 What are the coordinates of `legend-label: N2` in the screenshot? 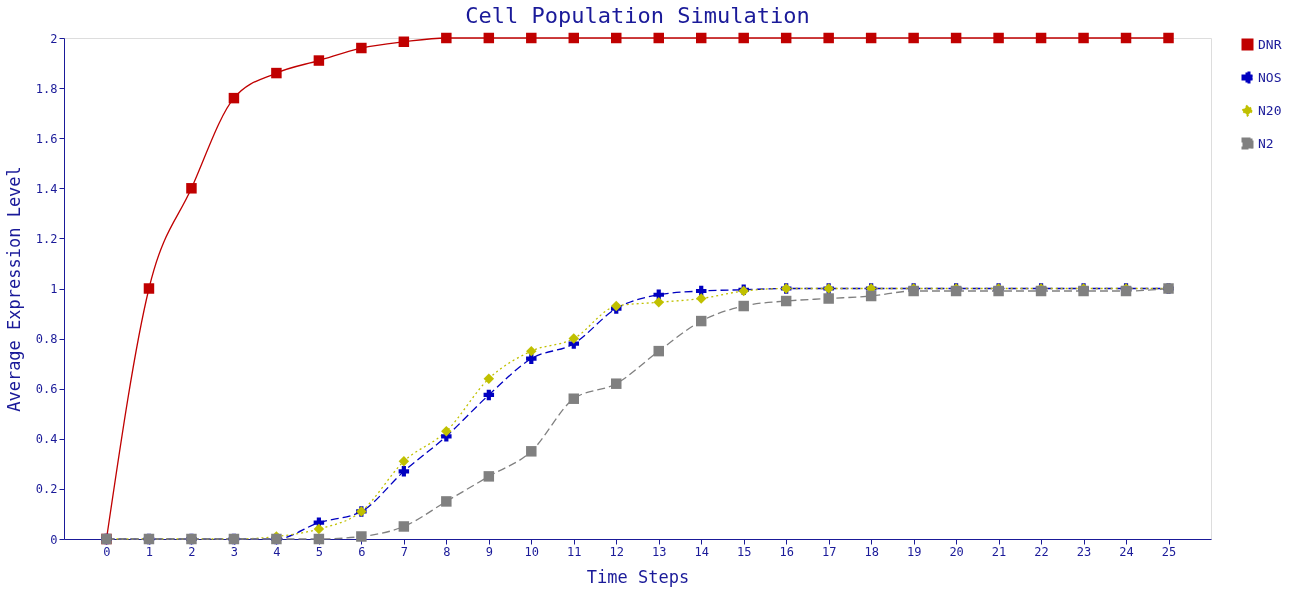 It's located at (1266, 143).